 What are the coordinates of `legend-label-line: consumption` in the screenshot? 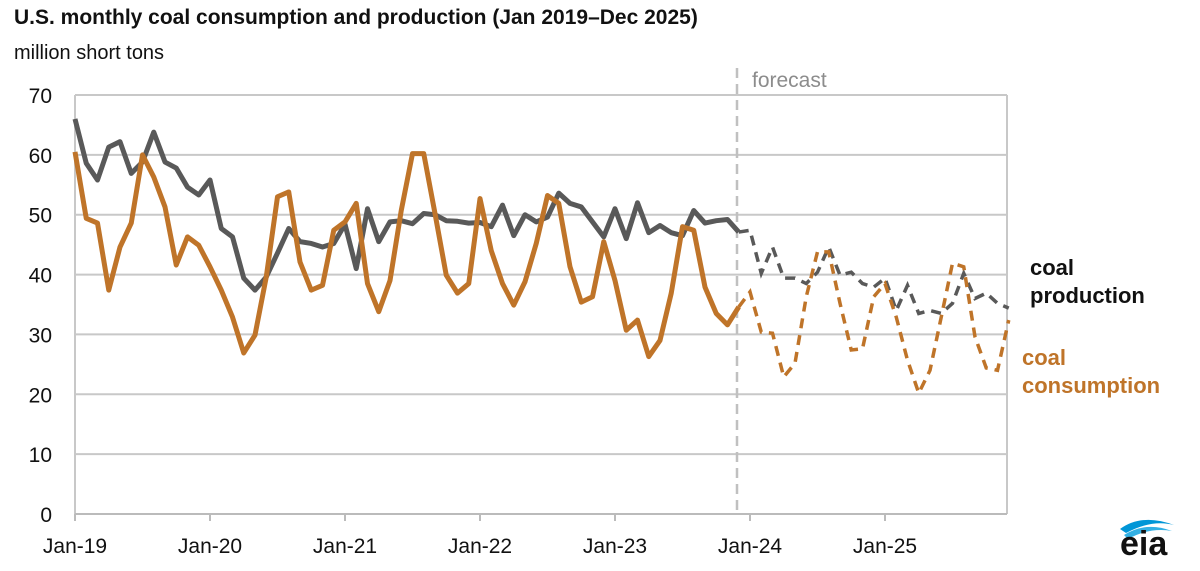 It's located at (1091, 385).